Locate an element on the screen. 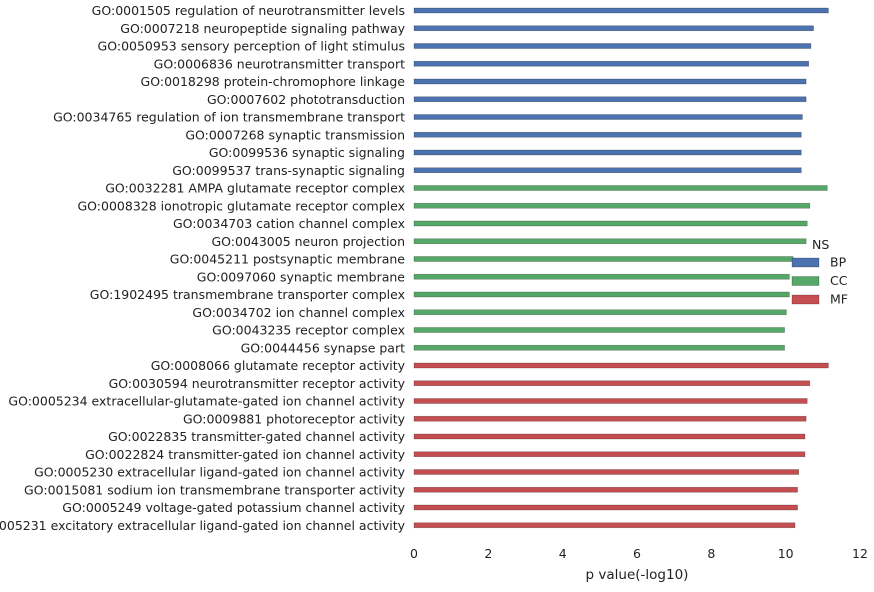 Image resolution: width=874 pixels, height=592 pixels. category-label: GO:0009881 photoreceptor activity is located at coordinates (294, 418).